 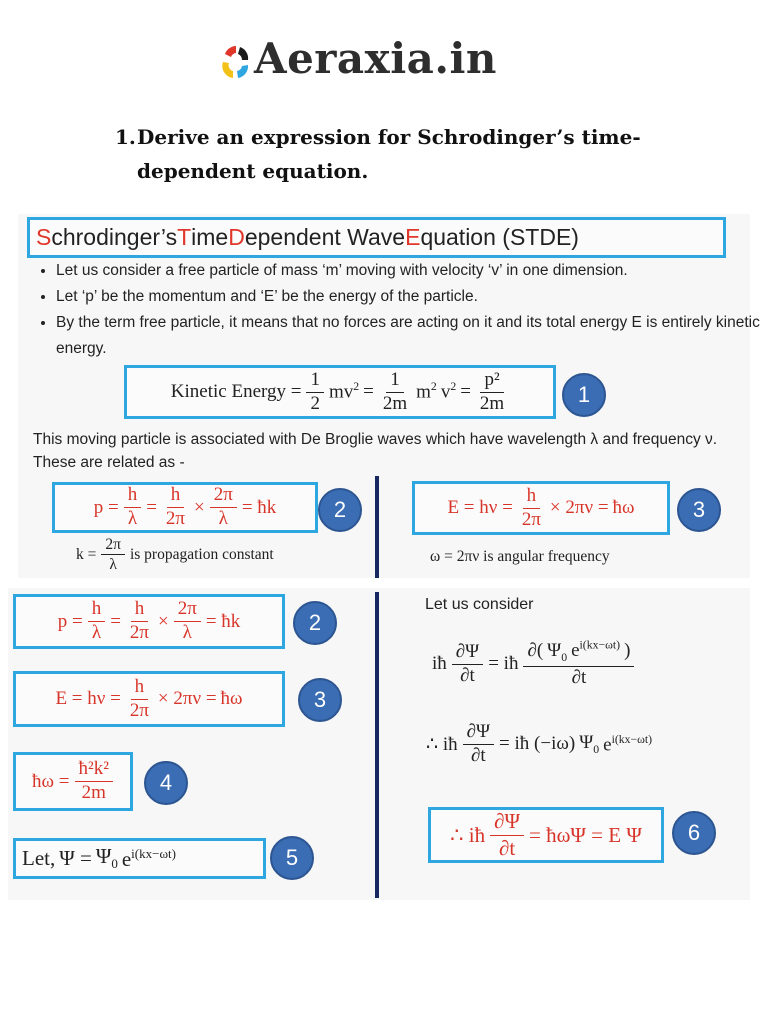 I want to click on momentum-box-2: p = h λ = h 2π × 2π λ = ħk, so click(x=149, y=621).